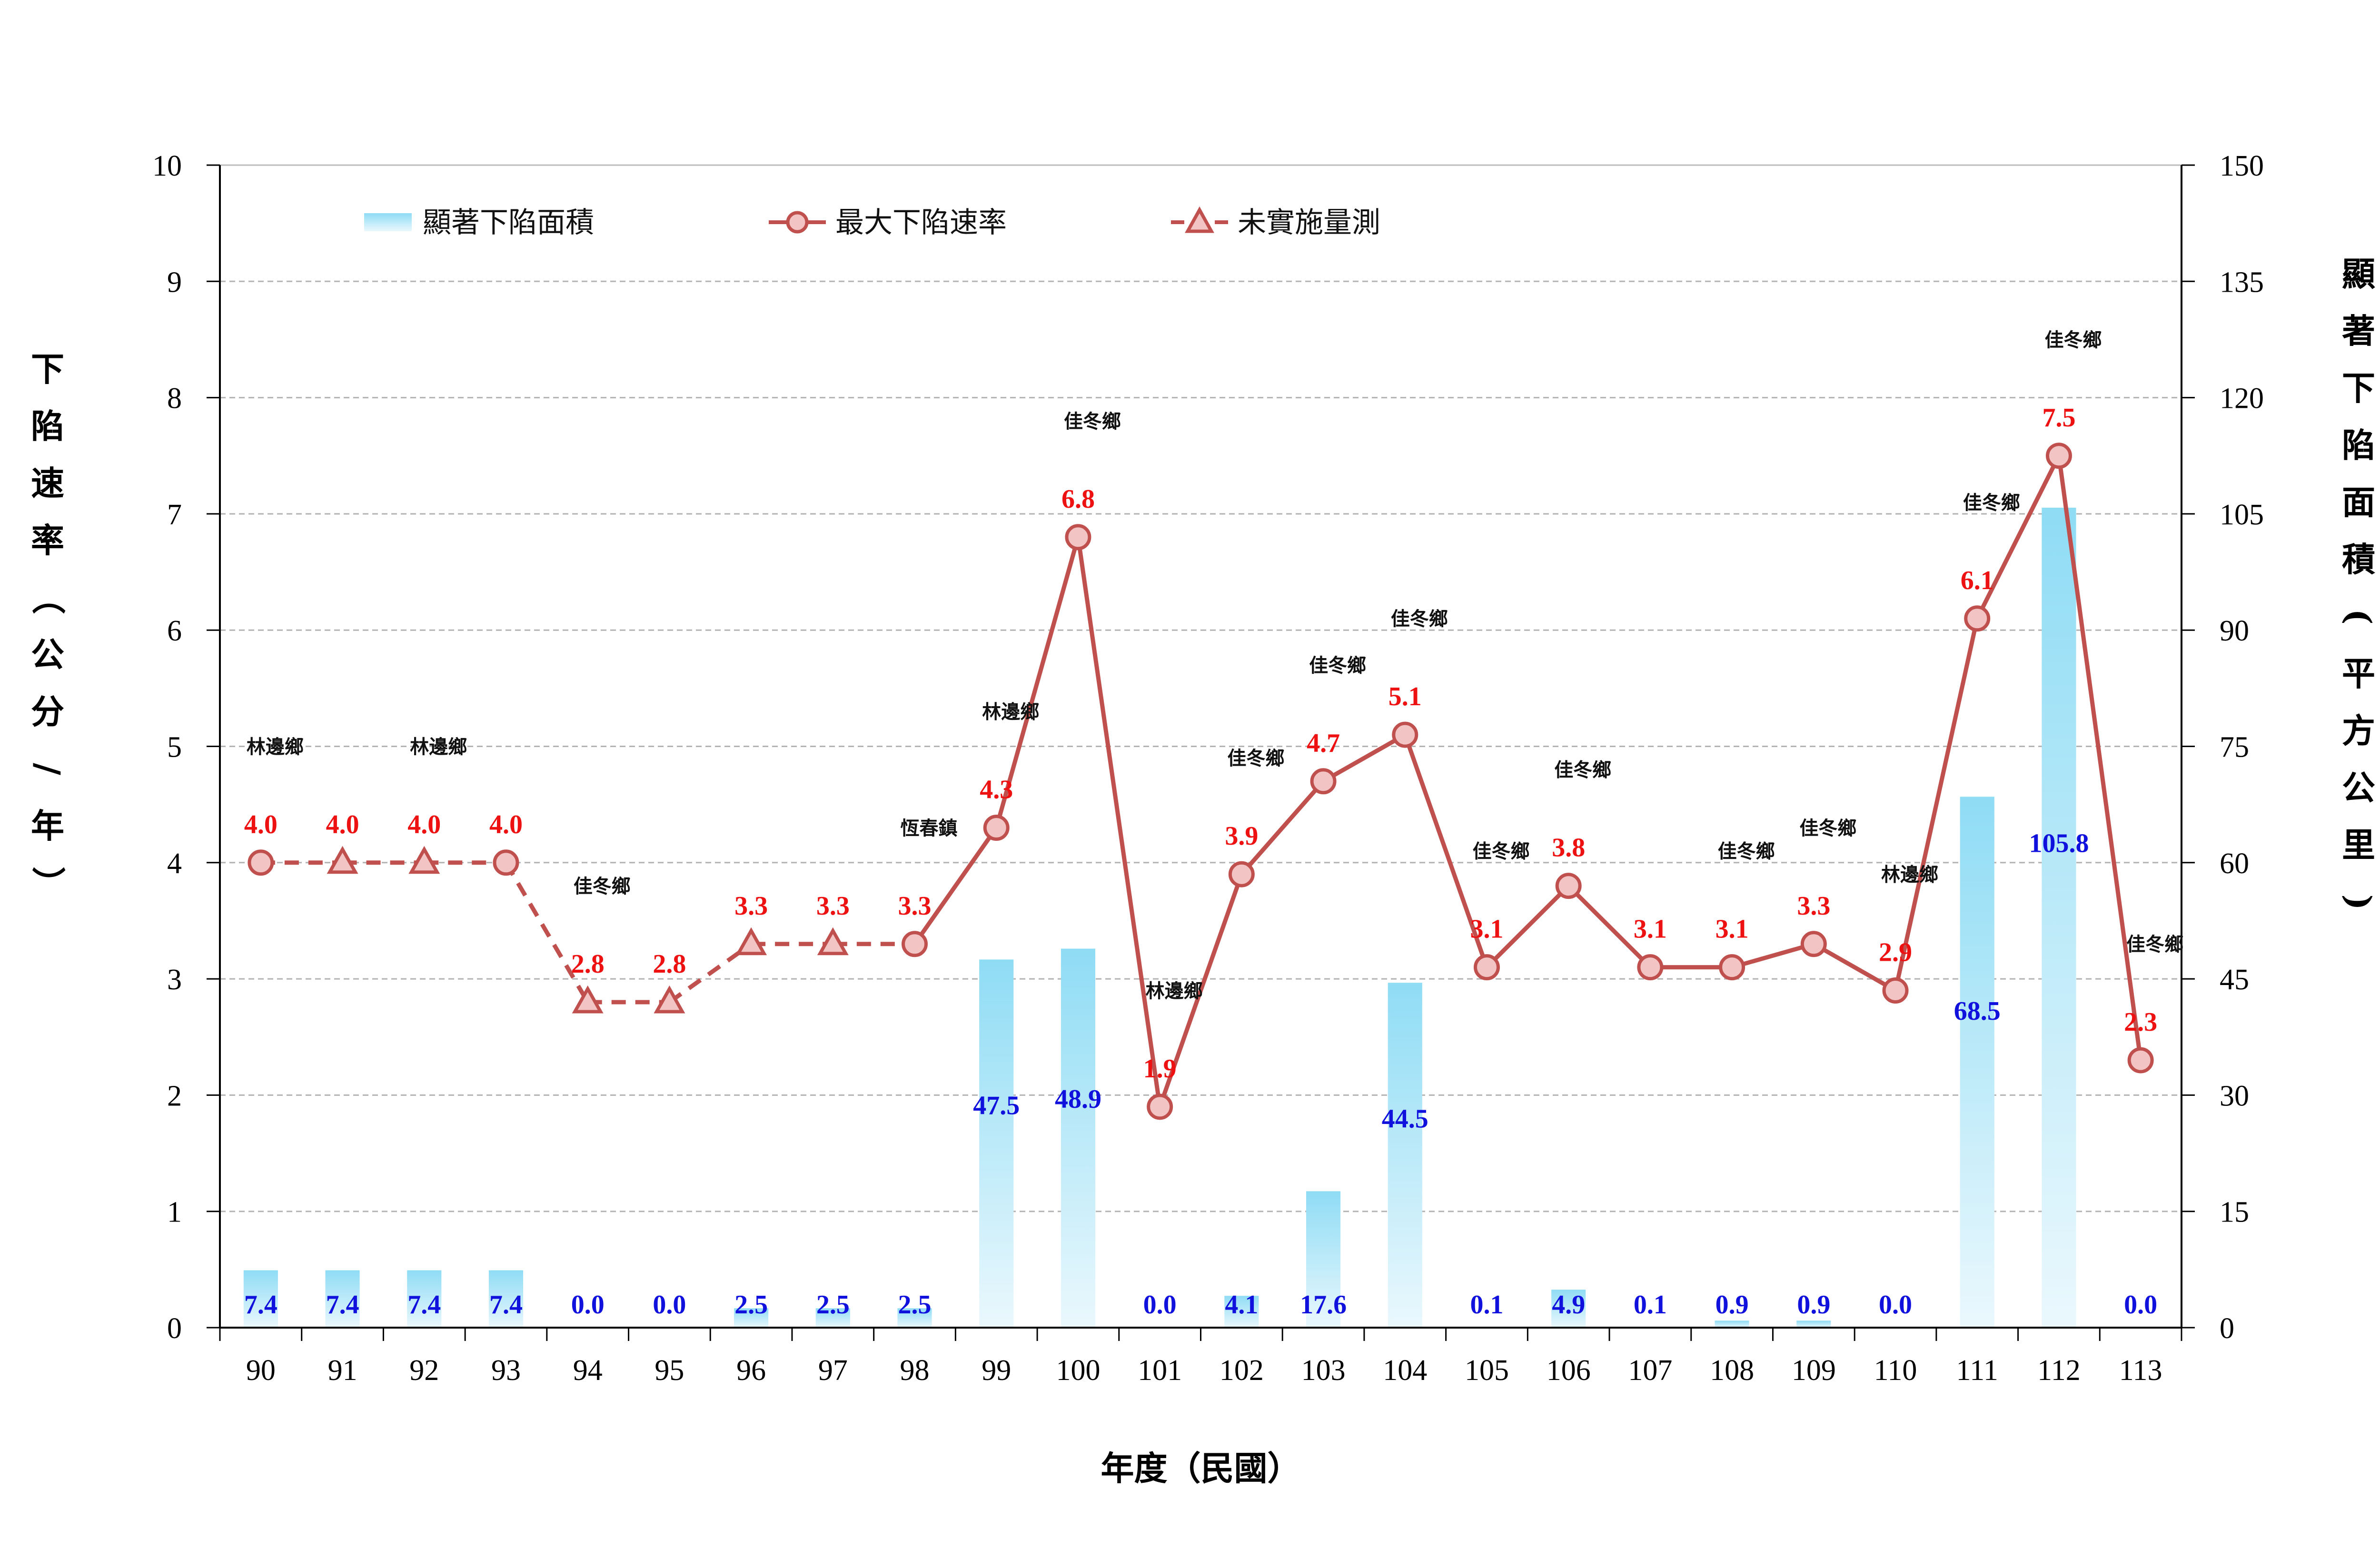  Describe the element at coordinates (2242, 282) in the screenshot. I see `right-tick-label: 135` at that location.